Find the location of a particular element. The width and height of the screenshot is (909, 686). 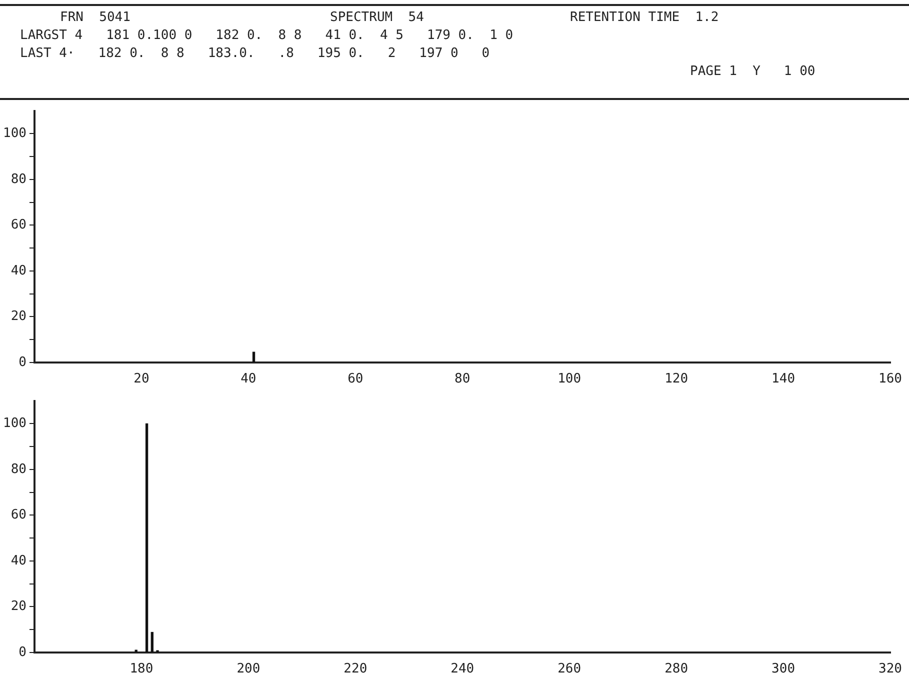

x-tick-label: 160 is located at coordinates (890, 379).